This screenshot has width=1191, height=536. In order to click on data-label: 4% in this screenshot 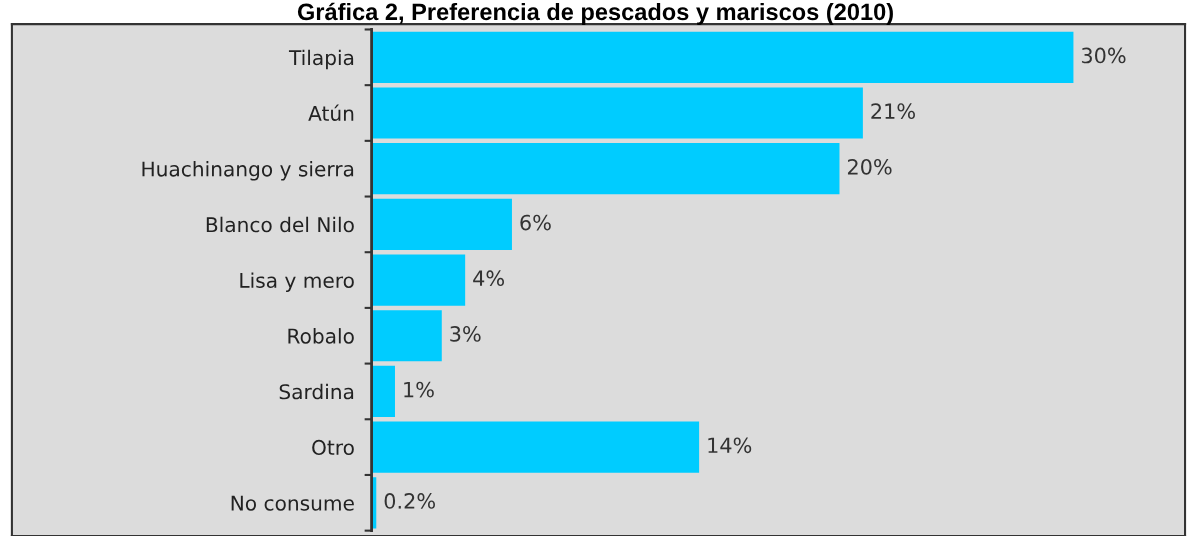, I will do `click(489, 278)`.